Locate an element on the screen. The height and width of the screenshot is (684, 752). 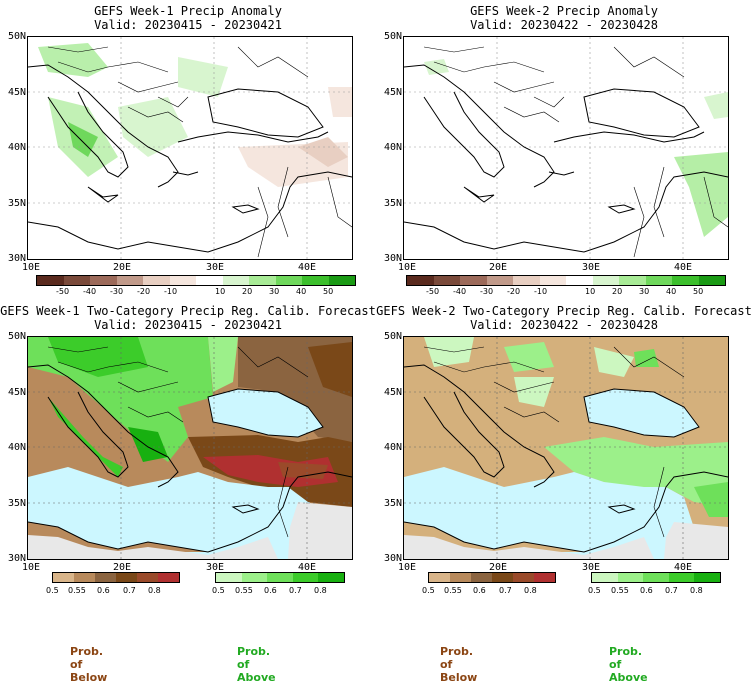
colorbar-label: -50 is located at coordinates (433, 291).